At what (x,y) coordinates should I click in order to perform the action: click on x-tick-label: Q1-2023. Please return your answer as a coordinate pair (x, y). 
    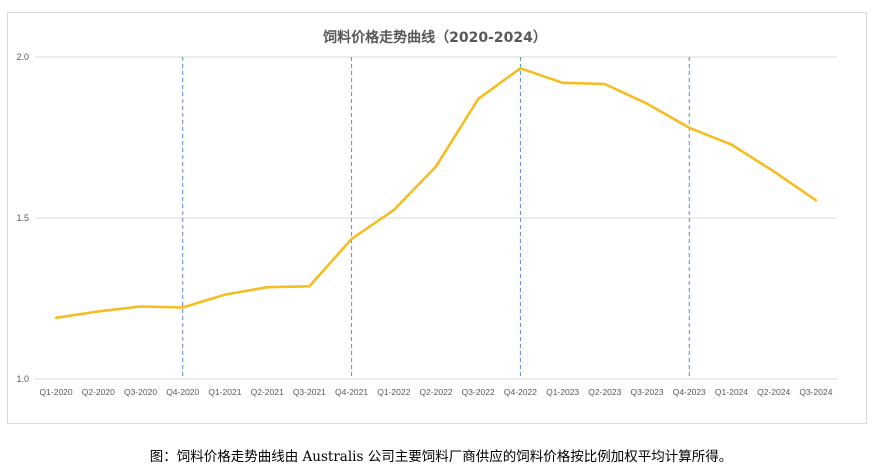
    Looking at the image, I should click on (562, 392).